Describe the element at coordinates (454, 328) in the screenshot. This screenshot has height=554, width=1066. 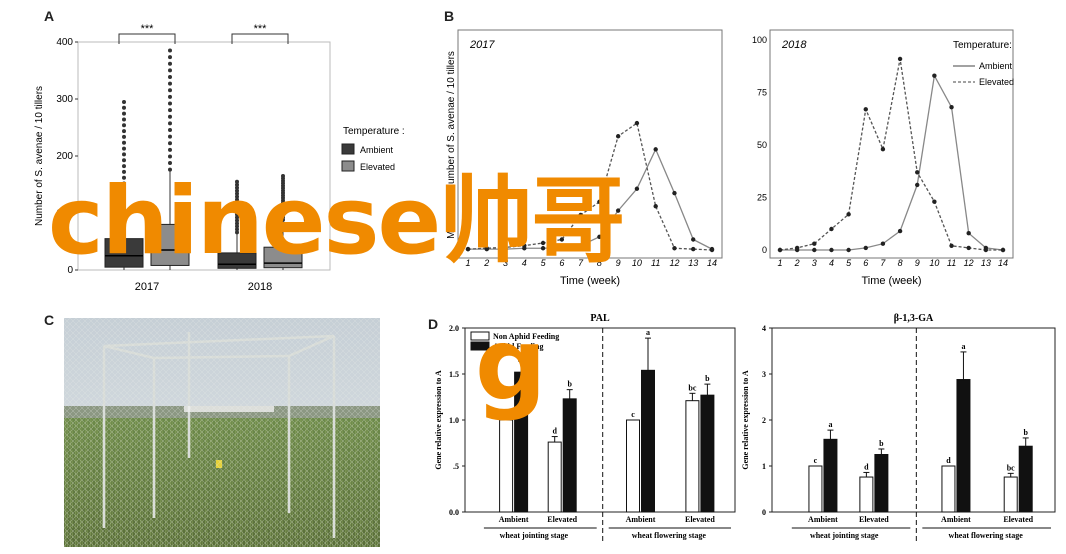
I see `y-tick-label: 2.0` at that location.